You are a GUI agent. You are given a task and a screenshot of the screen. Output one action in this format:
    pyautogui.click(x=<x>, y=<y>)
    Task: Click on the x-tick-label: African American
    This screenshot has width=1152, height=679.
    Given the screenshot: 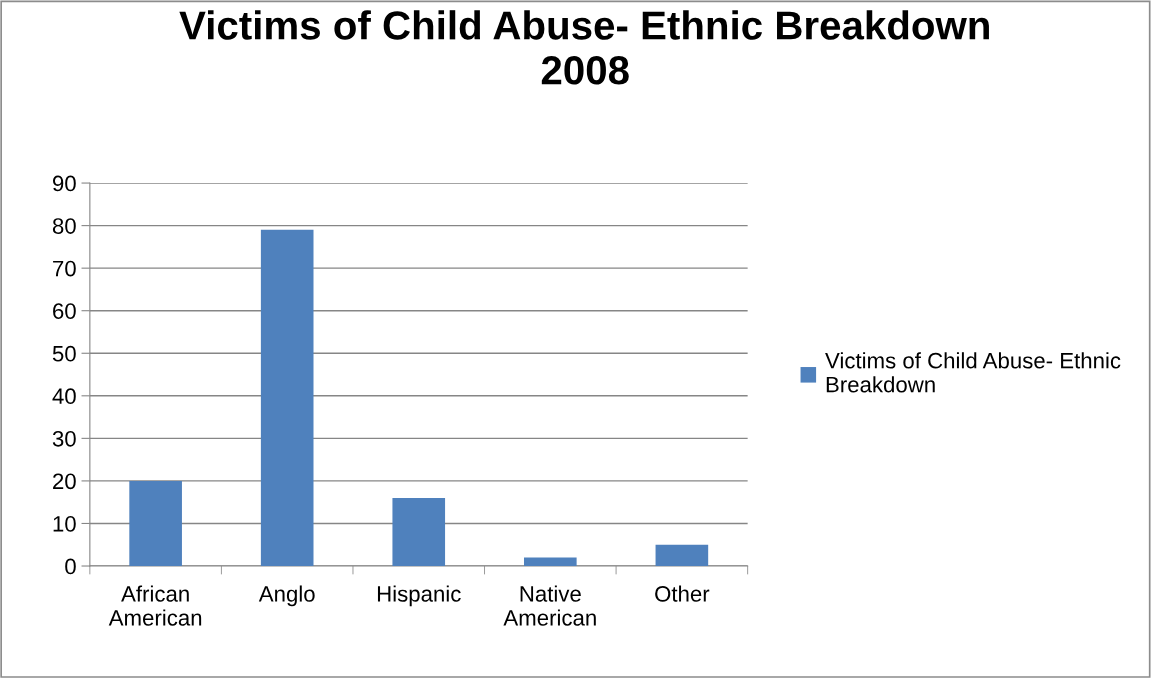 What is the action you would take?
    pyautogui.click(x=155, y=605)
    